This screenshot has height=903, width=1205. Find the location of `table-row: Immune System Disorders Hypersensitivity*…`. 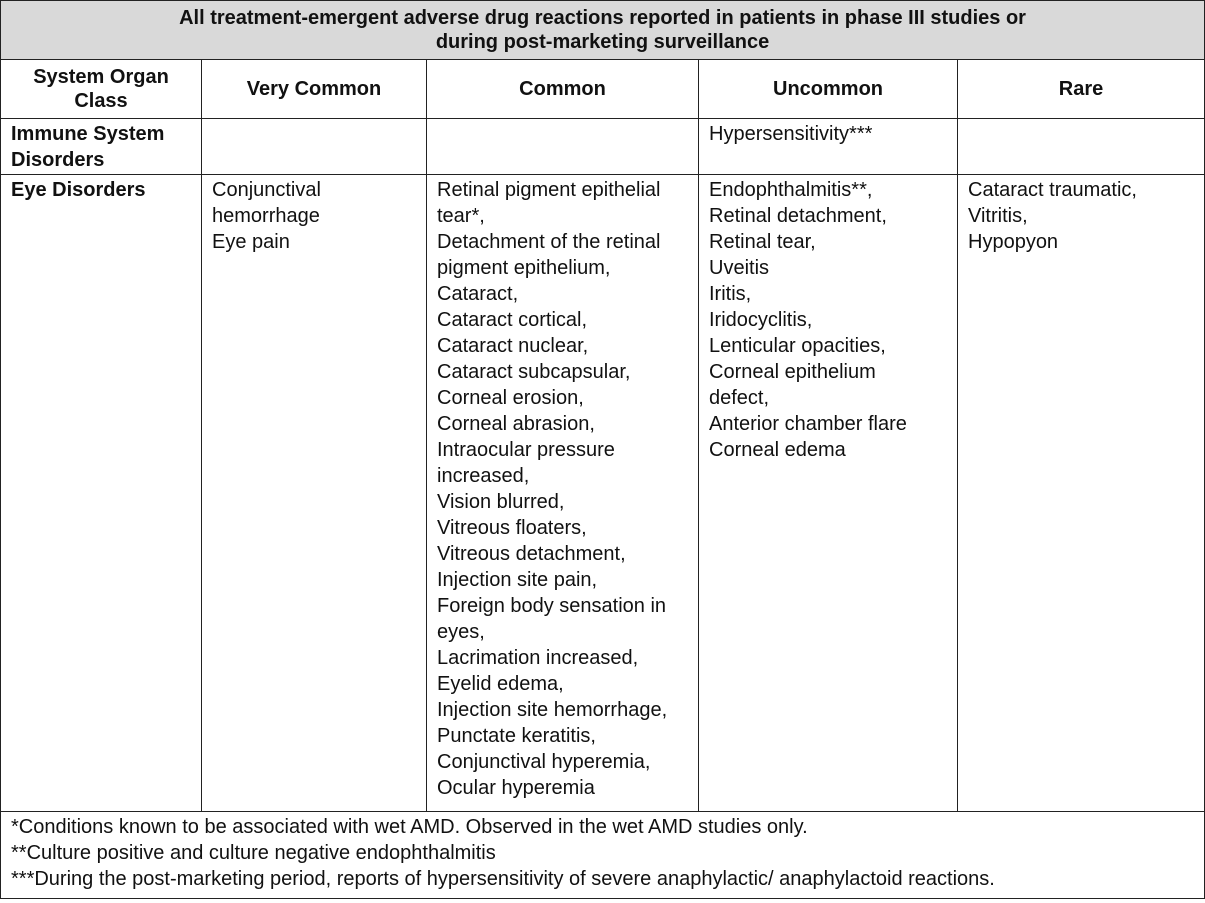

table-row: Immune System Disorders Hypersensitivity*… is located at coordinates (602, 146).